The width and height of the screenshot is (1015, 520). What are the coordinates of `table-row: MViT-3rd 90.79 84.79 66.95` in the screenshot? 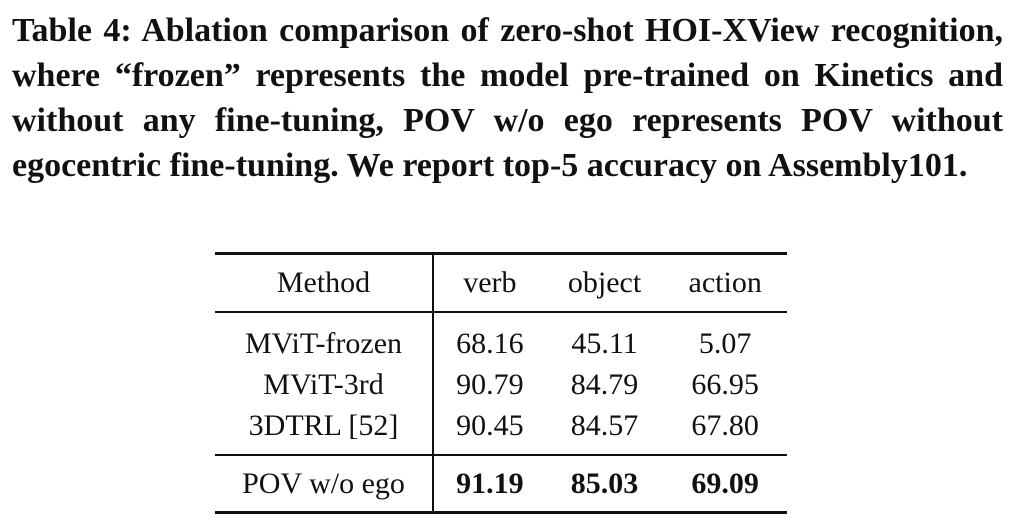 It's located at (501, 384).